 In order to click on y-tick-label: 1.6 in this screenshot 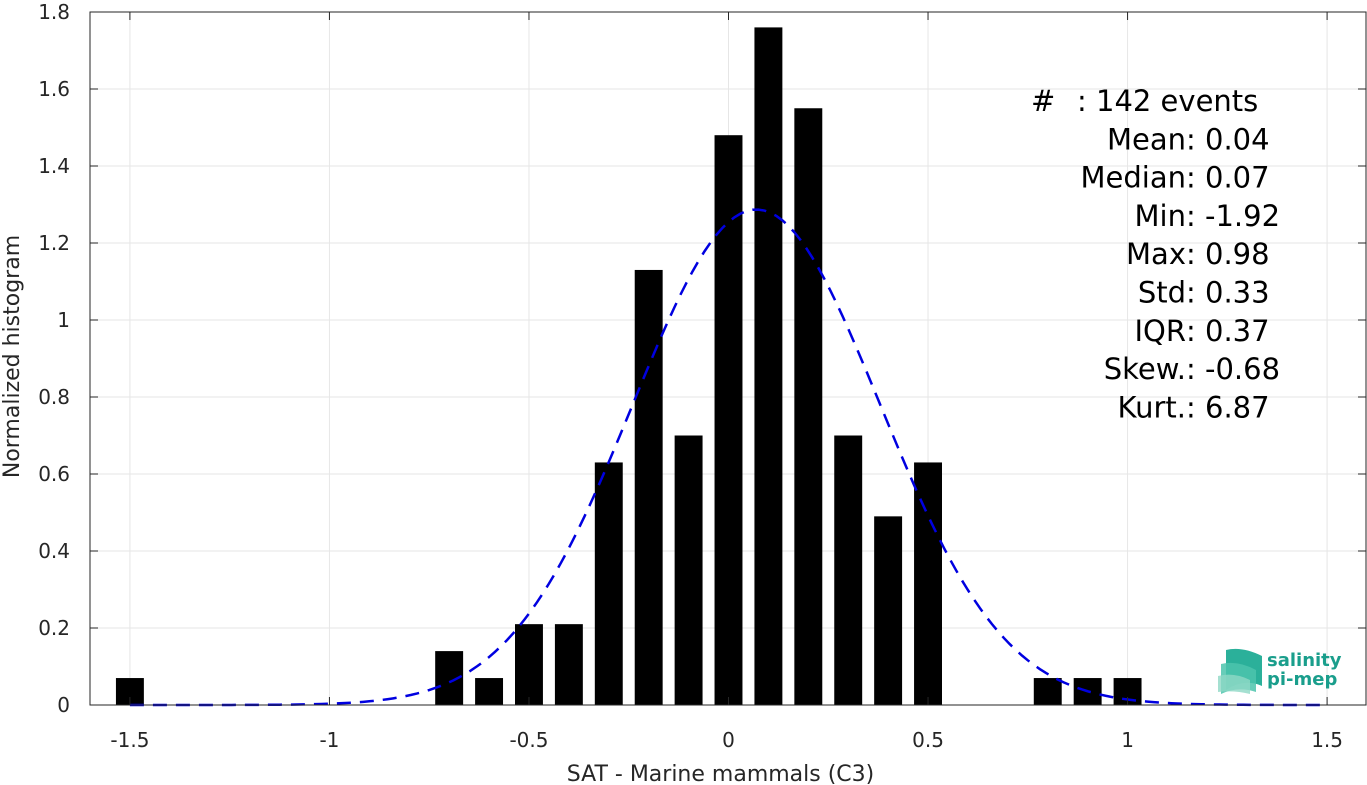, I will do `click(54, 89)`.